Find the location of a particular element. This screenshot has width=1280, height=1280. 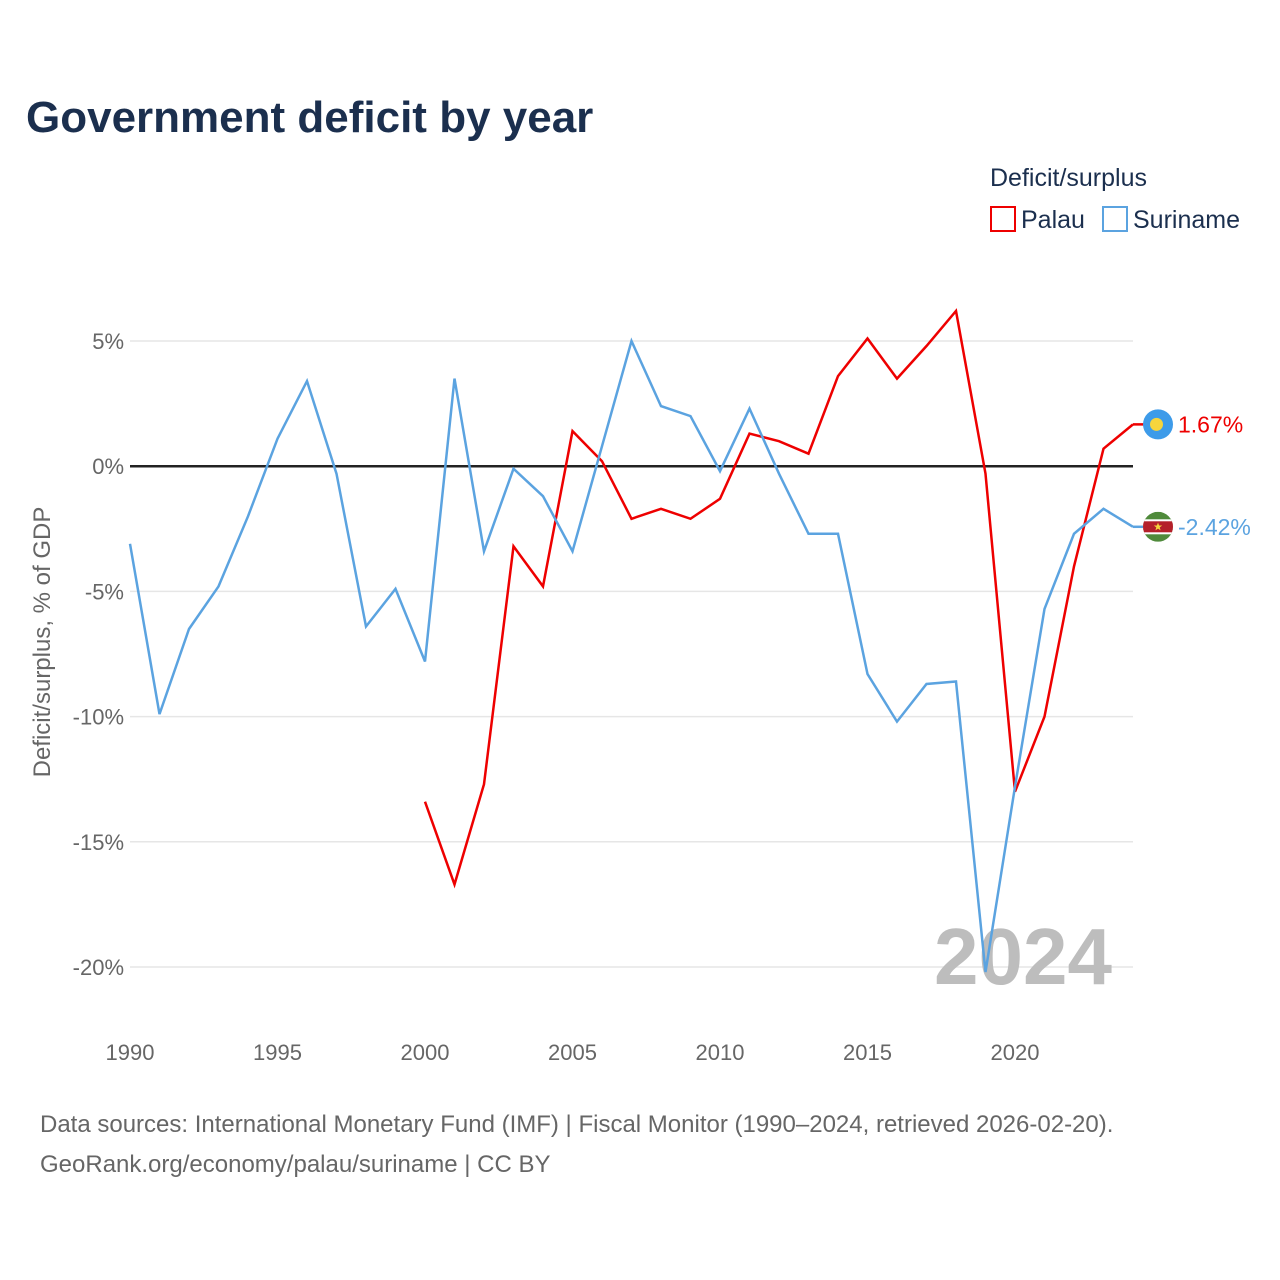

y-tick-label: -20% is located at coordinates (98, 967).